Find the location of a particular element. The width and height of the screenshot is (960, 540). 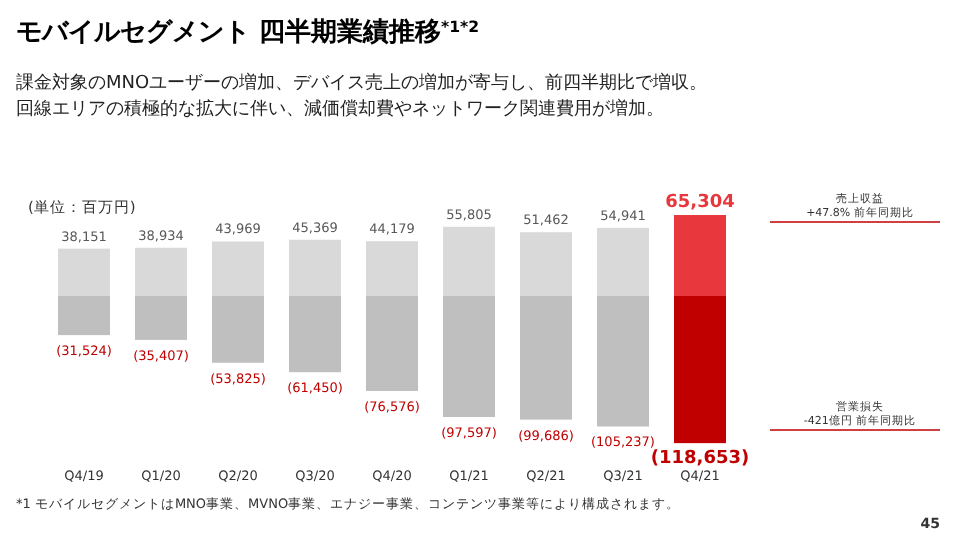

chart-subtitle: 課金対象のMNOユーザーの増加、デバイス売上の増加が寄与し、前四半期比で増収。 is located at coordinates (362, 83).